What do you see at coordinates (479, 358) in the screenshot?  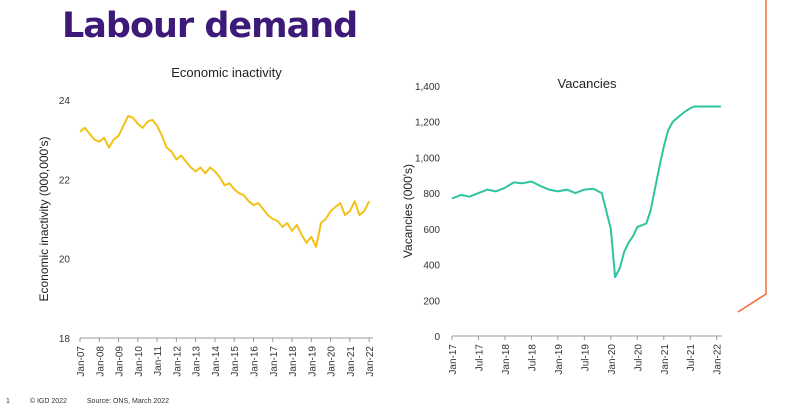 I see `vacancies-x-tick-label: Jul-17` at bounding box center [479, 358].